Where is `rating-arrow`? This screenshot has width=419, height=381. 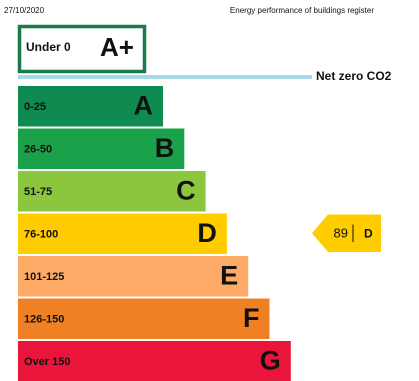 rating-arrow is located at coordinates (346, 233).